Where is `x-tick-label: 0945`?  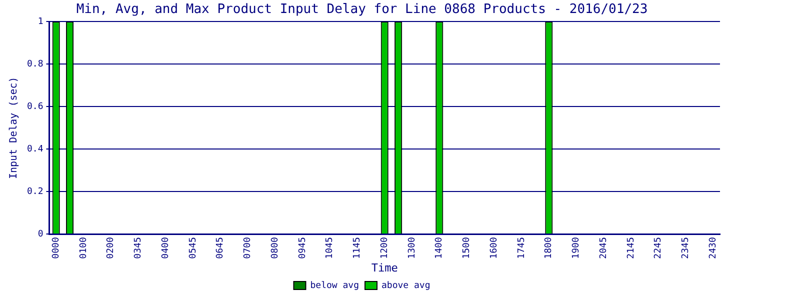 x-tick-label: 0945 is located at coordinates (303, 248).